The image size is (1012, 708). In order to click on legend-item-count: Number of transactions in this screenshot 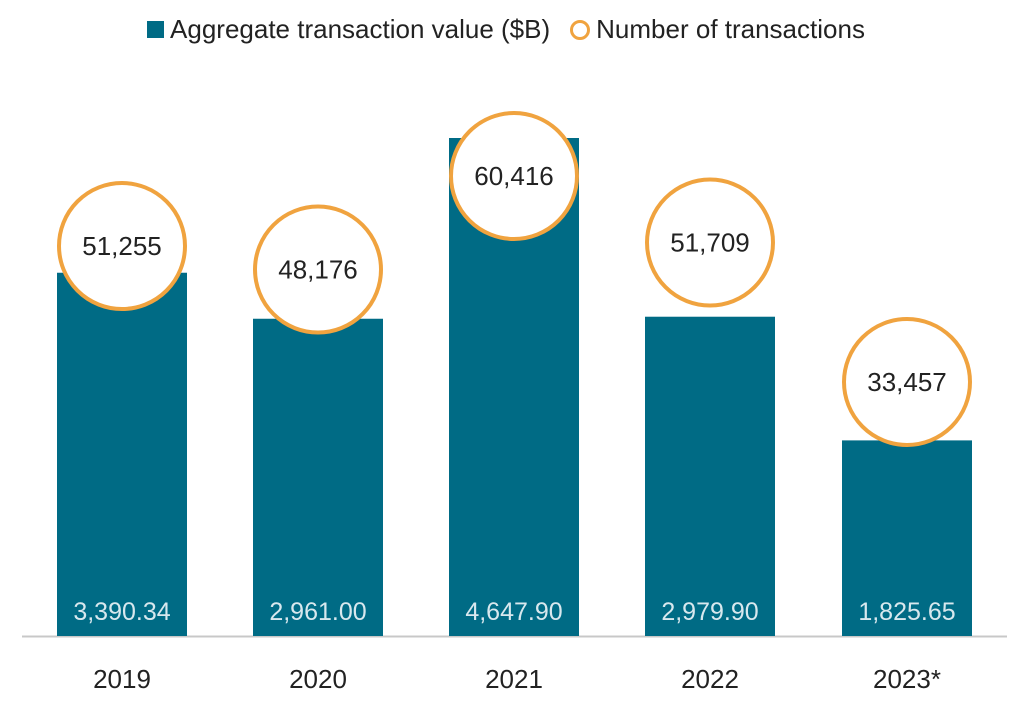, I will do `click(717, 29)`.